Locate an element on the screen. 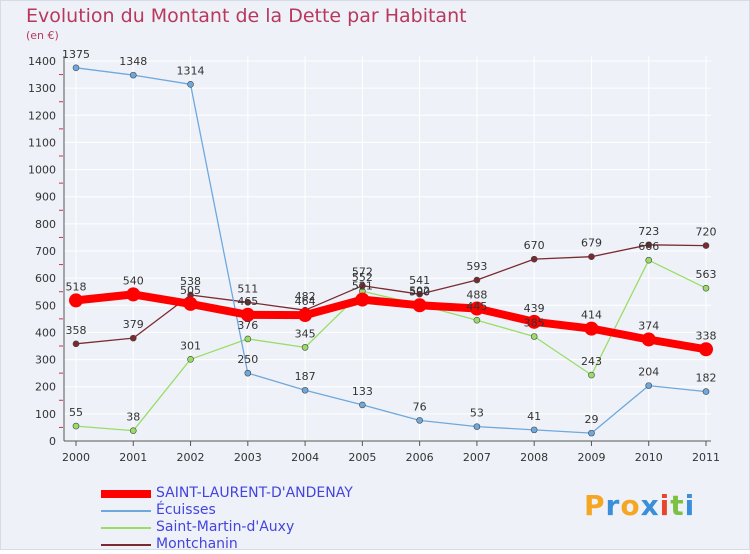 This screenshot has height=554, width=750. data-label: 1348 is located at coordinates (133, 61).